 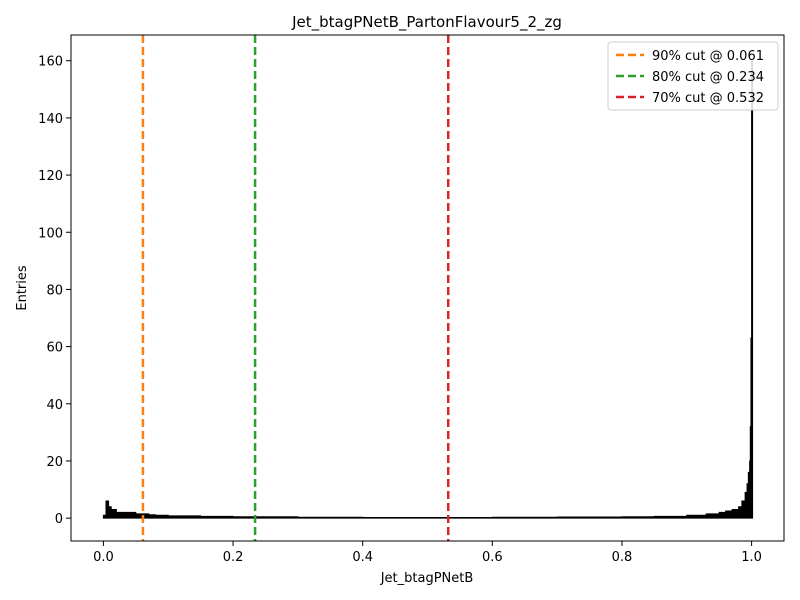 I want to click on y-ticks: 0 20 40 60 80 100 120 140 160, so click(x=54, y=291).